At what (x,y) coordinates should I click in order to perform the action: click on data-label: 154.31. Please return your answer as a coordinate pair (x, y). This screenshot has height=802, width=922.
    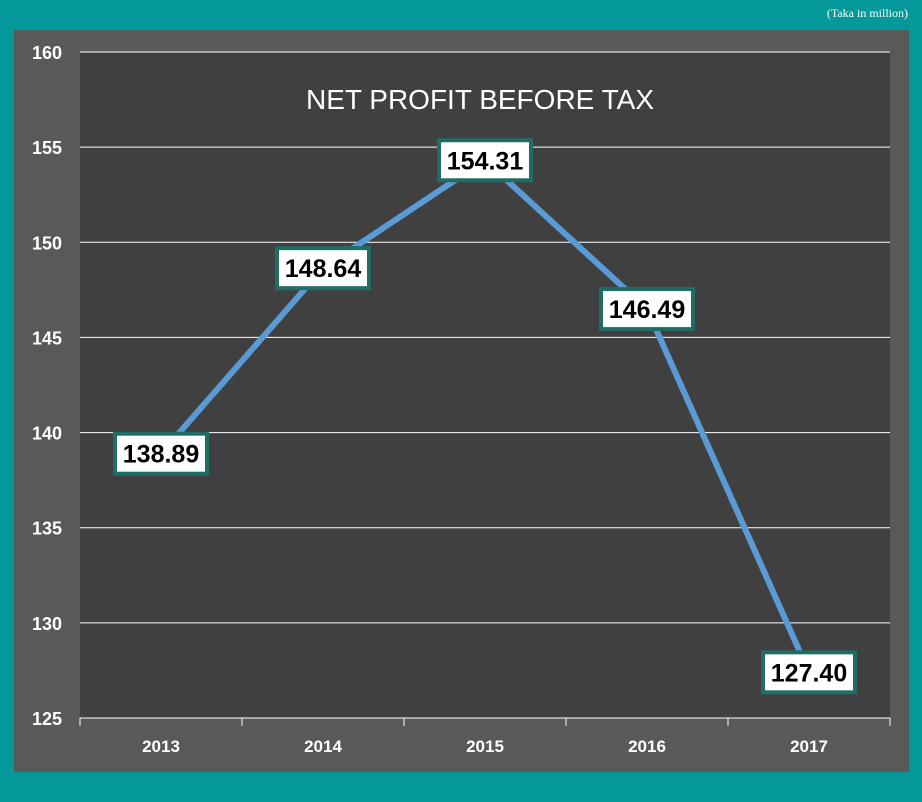
    Looking at the image, I should click on (485, 160).